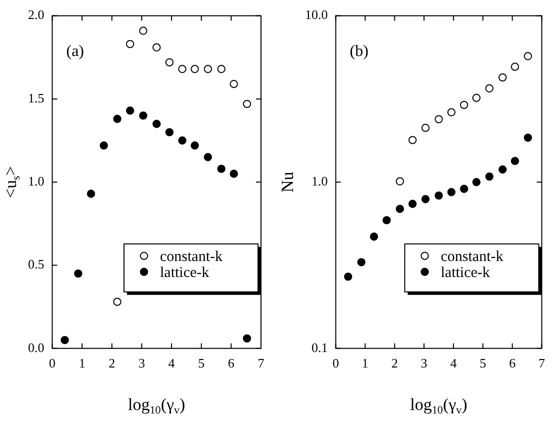 The width and height of the screenshot is (553, 426). What do you see at coordinates (11, 182) in the screenshot?
I see `y-axis-title: <us>` at bounding box center [11, 182].